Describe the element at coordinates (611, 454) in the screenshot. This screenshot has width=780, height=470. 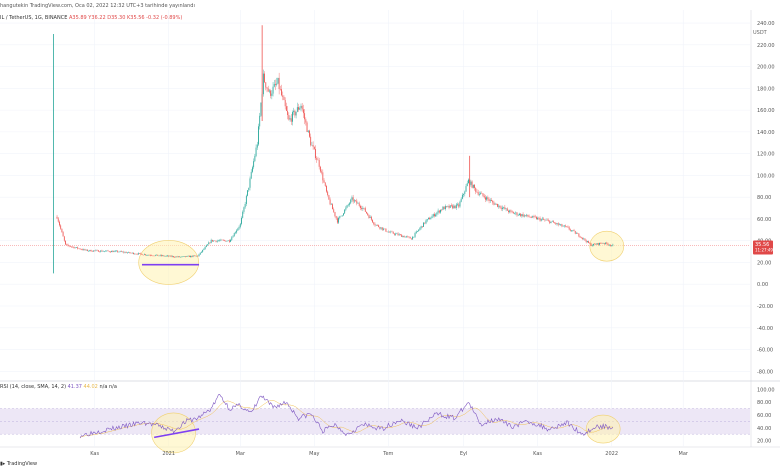
I see `time-axis-tick-label: 2022` at that location.